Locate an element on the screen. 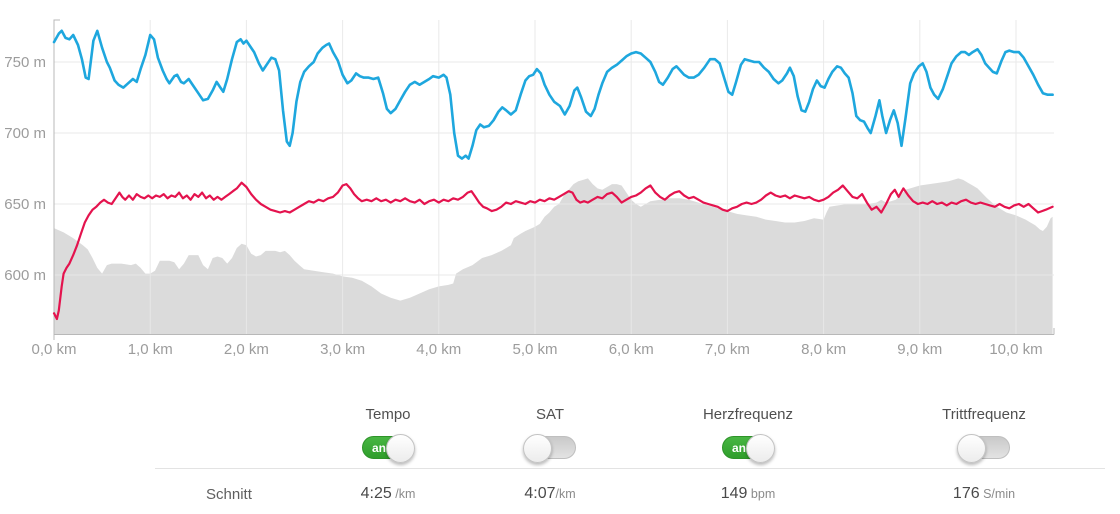  trittfrequenz-toggle is located at coordinates (983, 448).